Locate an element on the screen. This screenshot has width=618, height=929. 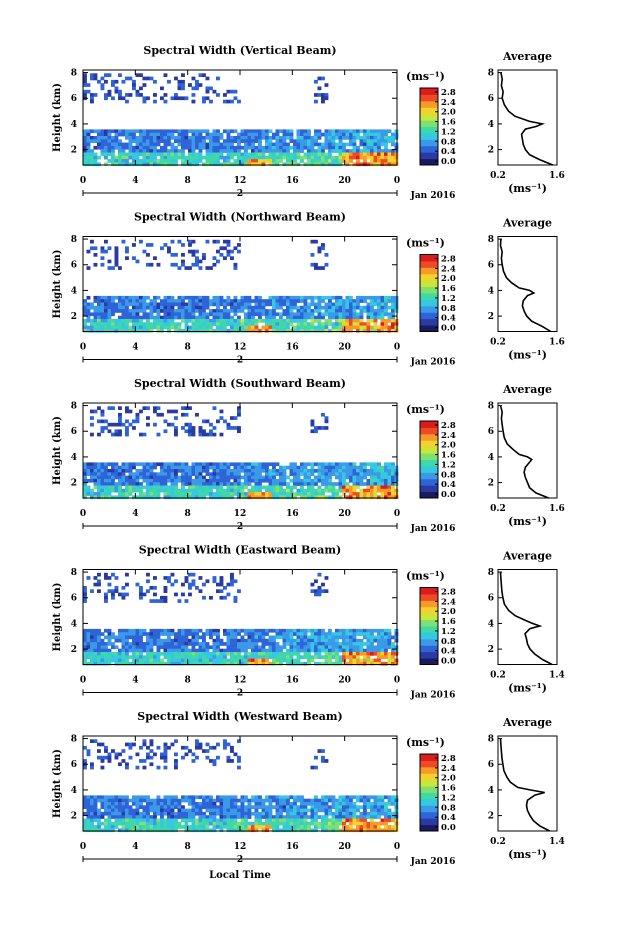
colorbar-tick-label: 2.8 is located at coordinates (448, 426).